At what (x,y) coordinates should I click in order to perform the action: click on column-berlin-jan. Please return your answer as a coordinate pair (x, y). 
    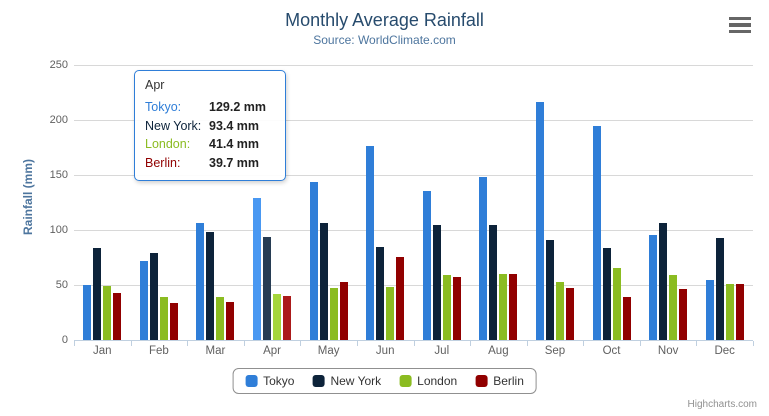
    Looking at the image, I should click on (117, 316).